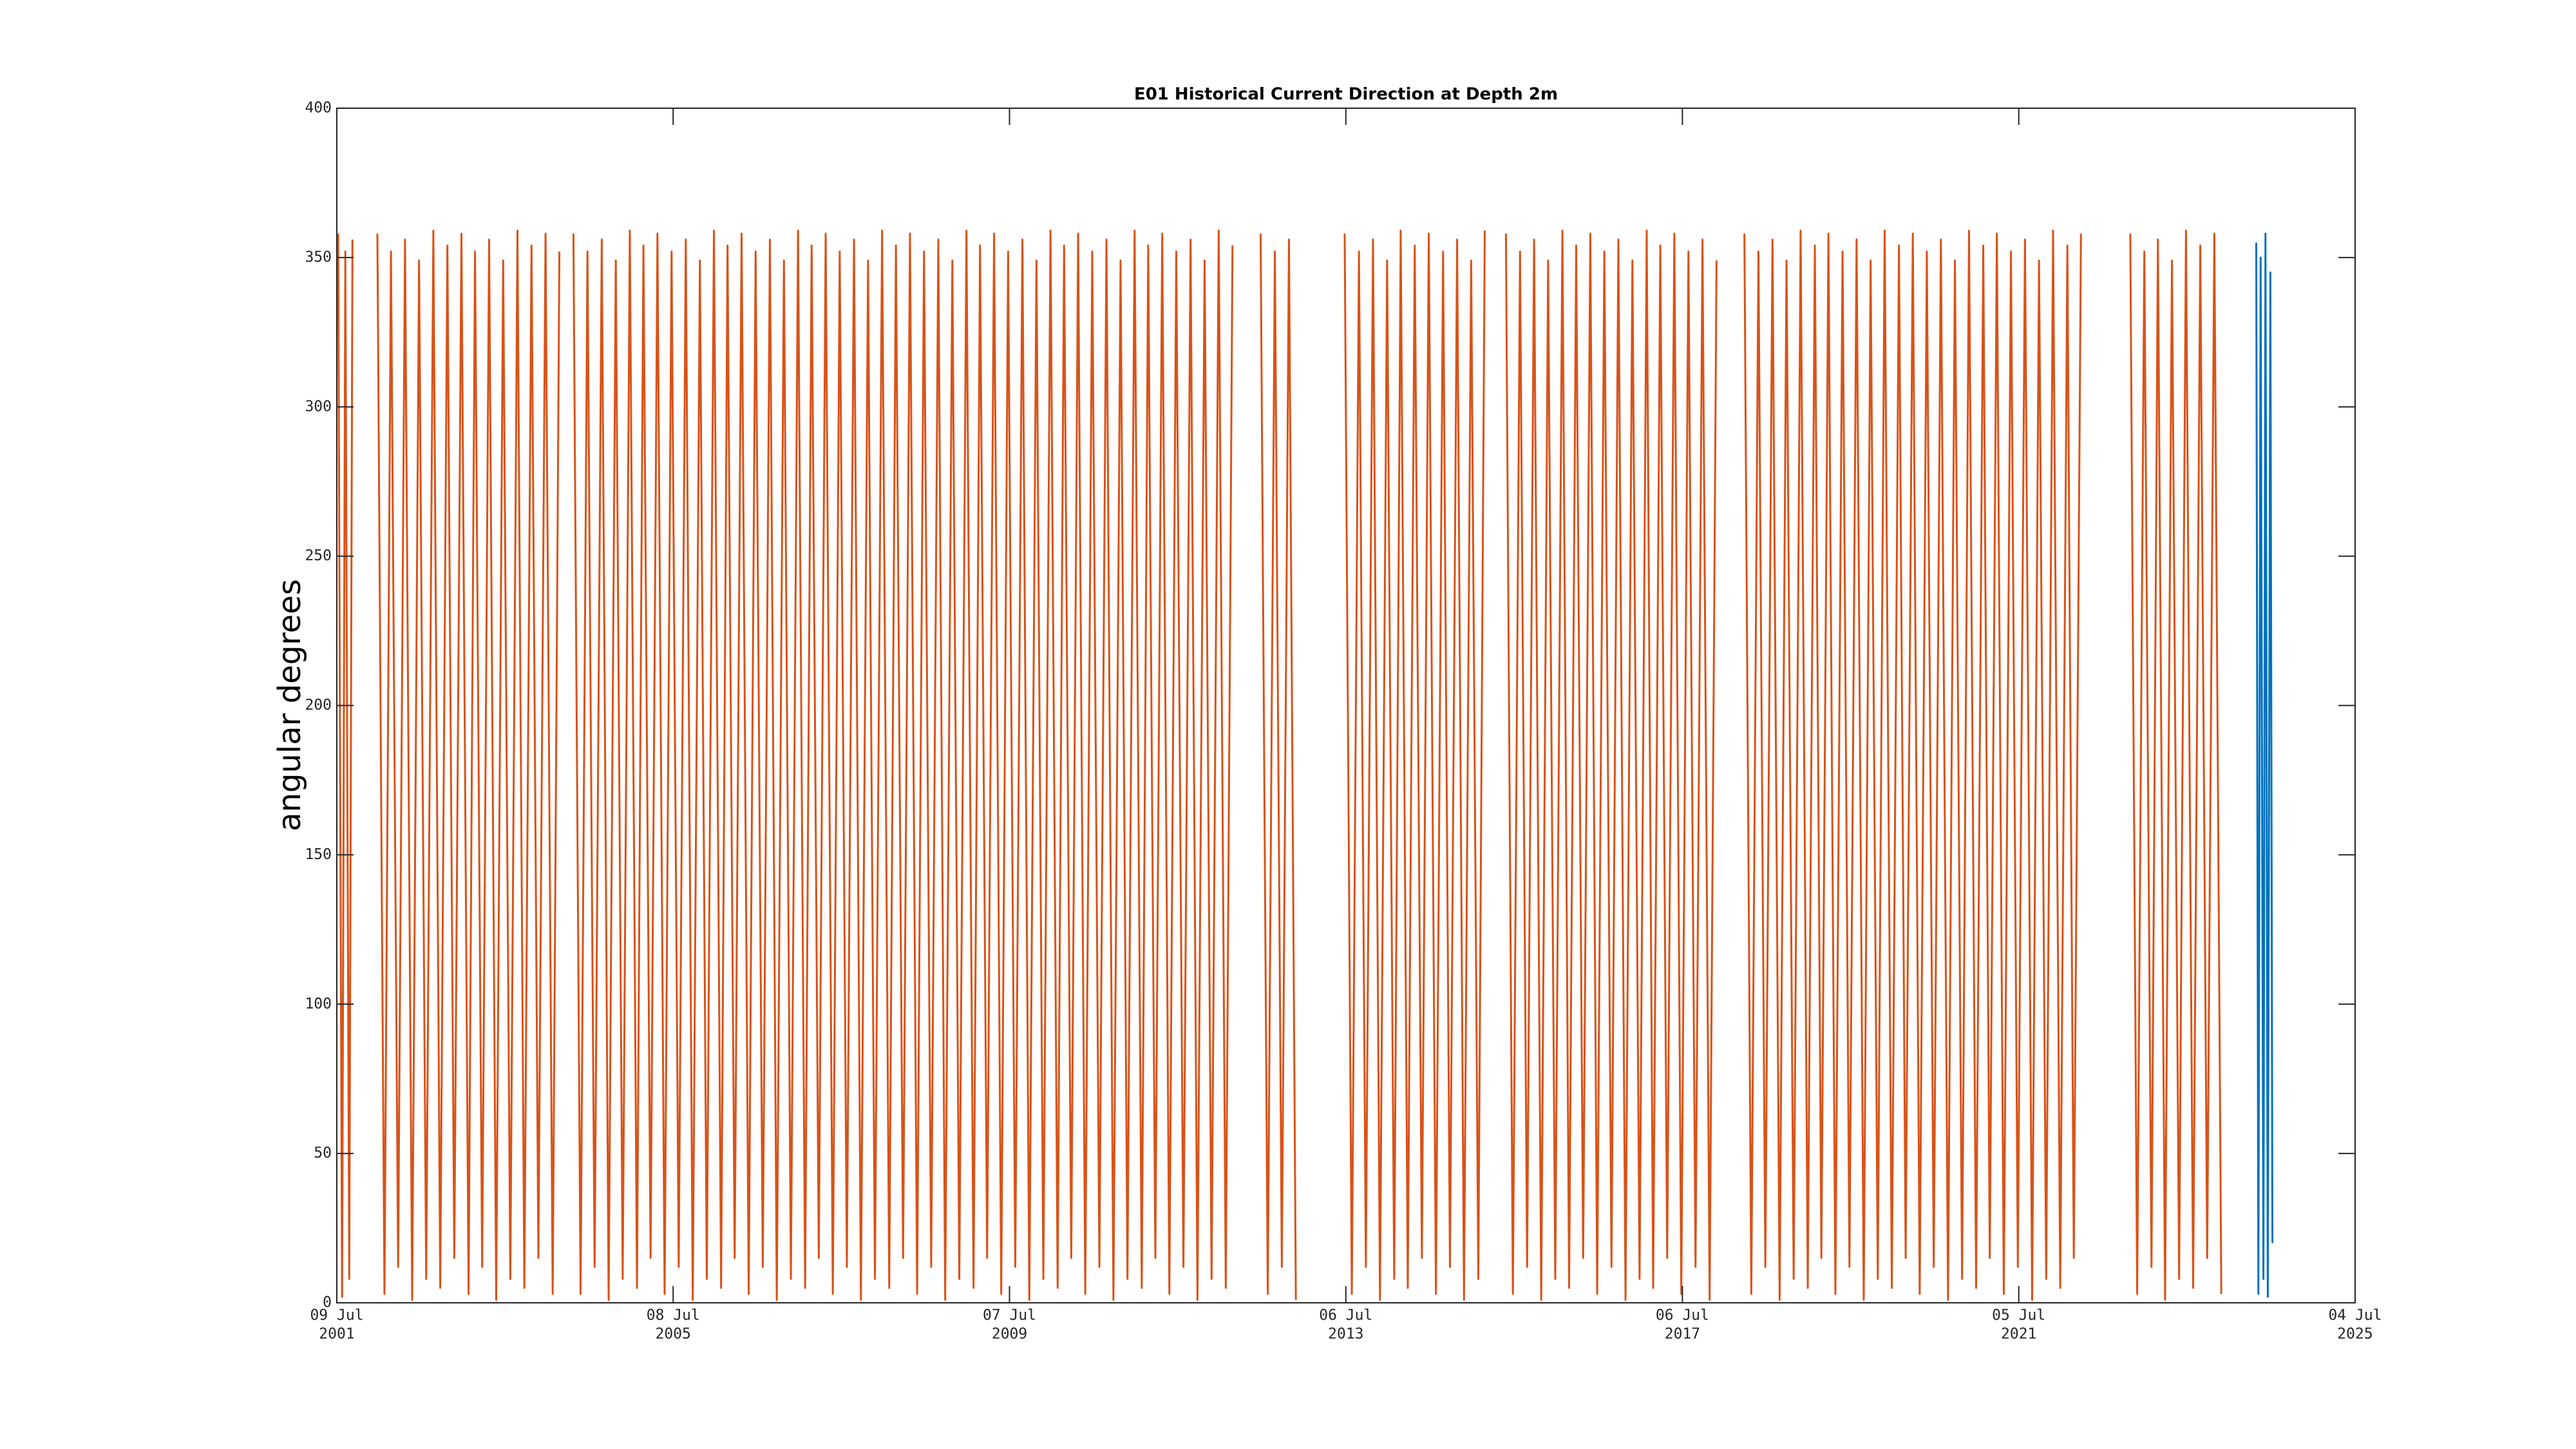 The height and width of the screenshot is (1449, 2576). I want to click on y-tick-label: 300, so click(318, 406).